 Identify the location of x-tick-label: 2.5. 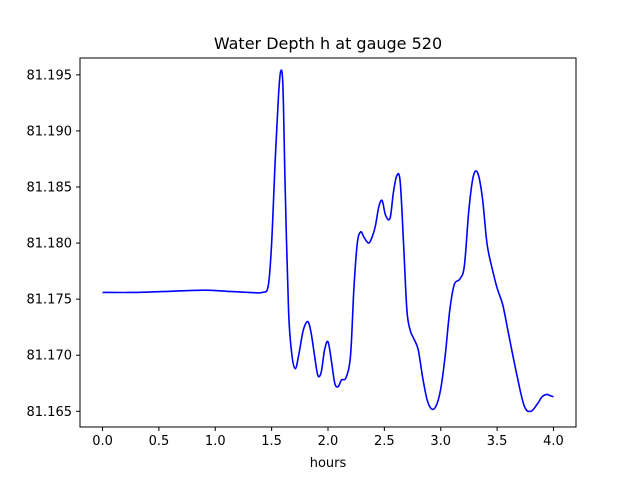
(384, 441).